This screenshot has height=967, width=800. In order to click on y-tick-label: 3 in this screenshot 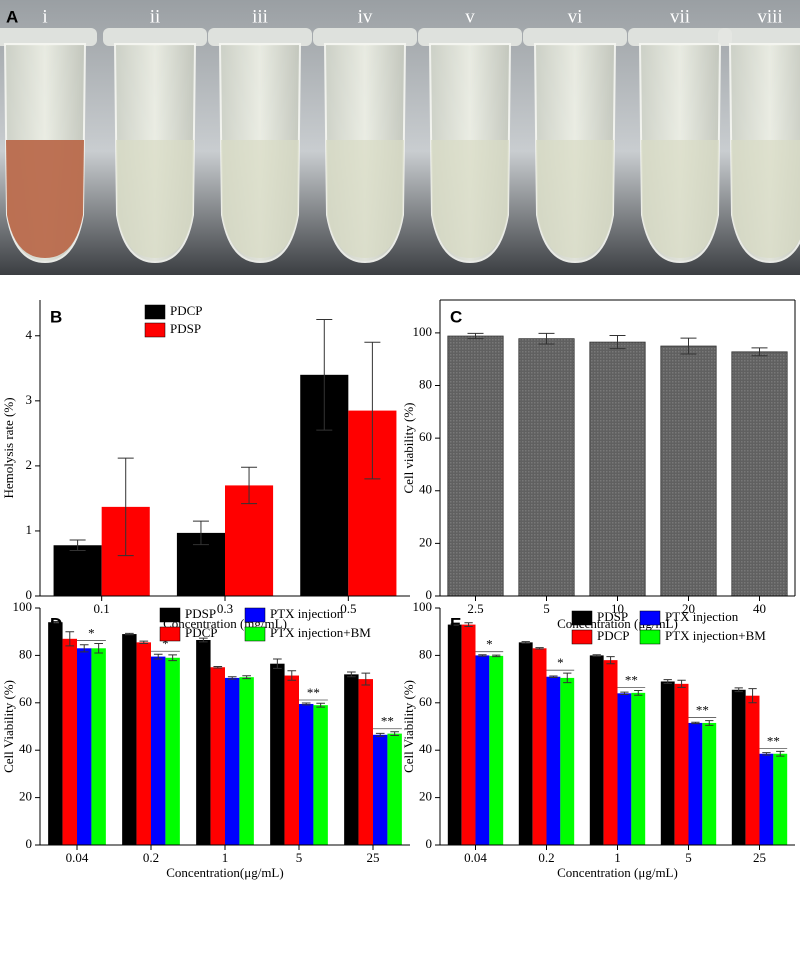, I will do `click(29, 399)`.